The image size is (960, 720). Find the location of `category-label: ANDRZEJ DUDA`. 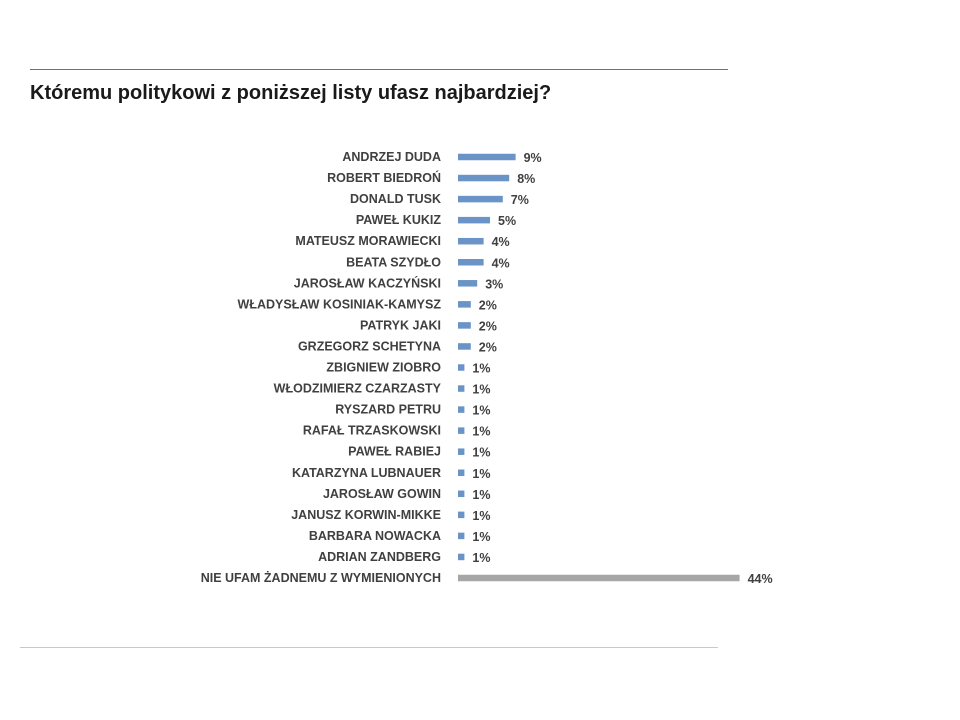

category-label: ANDRZEJ DUDA is located at coordinates (391, 157).